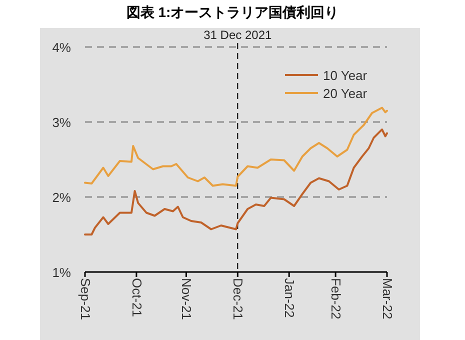  What do you see at coordinates (186, 299) in the screenshot?
I see `x-tick-label: Nov-21` at bounding box center [186, 299].